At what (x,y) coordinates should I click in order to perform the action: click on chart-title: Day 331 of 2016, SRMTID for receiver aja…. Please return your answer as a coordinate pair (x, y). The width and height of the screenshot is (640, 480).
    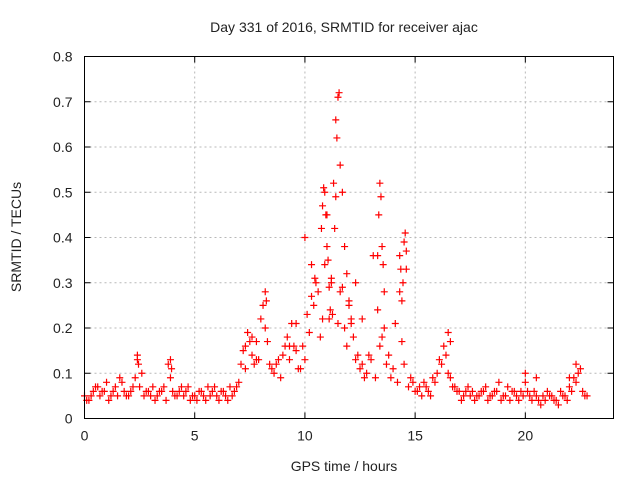
    Looking at the image, I should click on (344, 27).